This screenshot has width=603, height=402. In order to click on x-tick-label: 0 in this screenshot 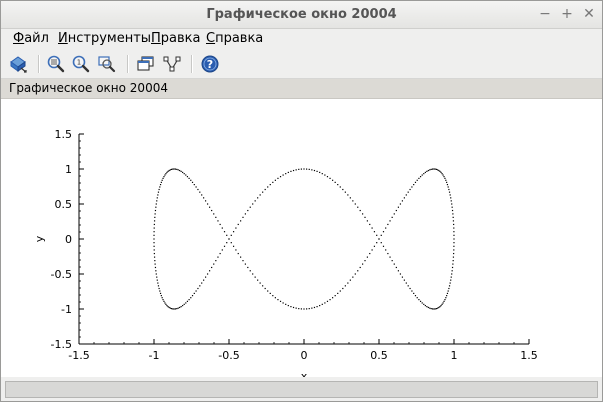, I will do `click(304, 355)`.